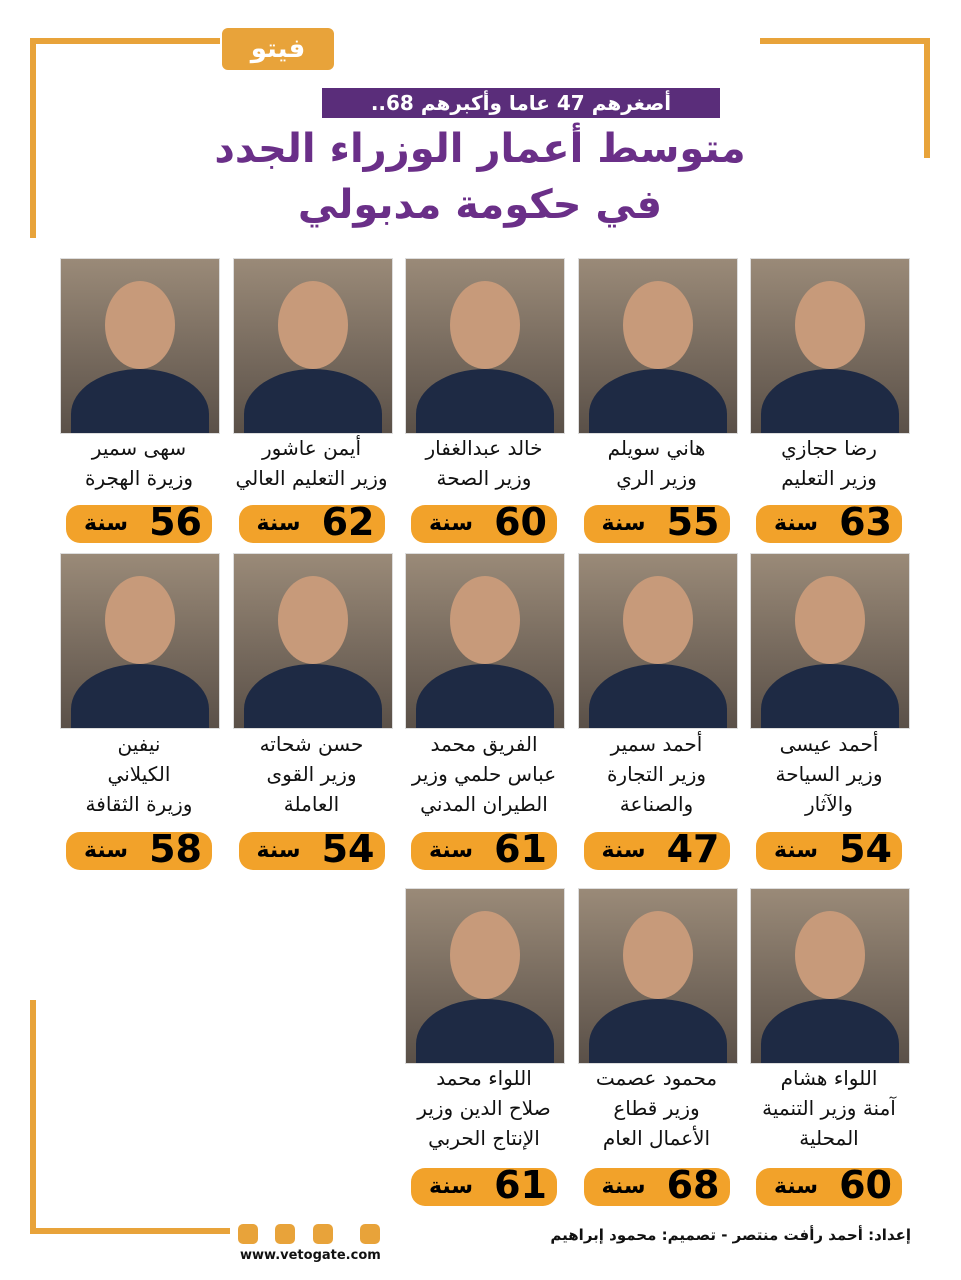 The image size is (961, 1280). I want to click on minister-text: هاني سويلم, so click(656, 448).